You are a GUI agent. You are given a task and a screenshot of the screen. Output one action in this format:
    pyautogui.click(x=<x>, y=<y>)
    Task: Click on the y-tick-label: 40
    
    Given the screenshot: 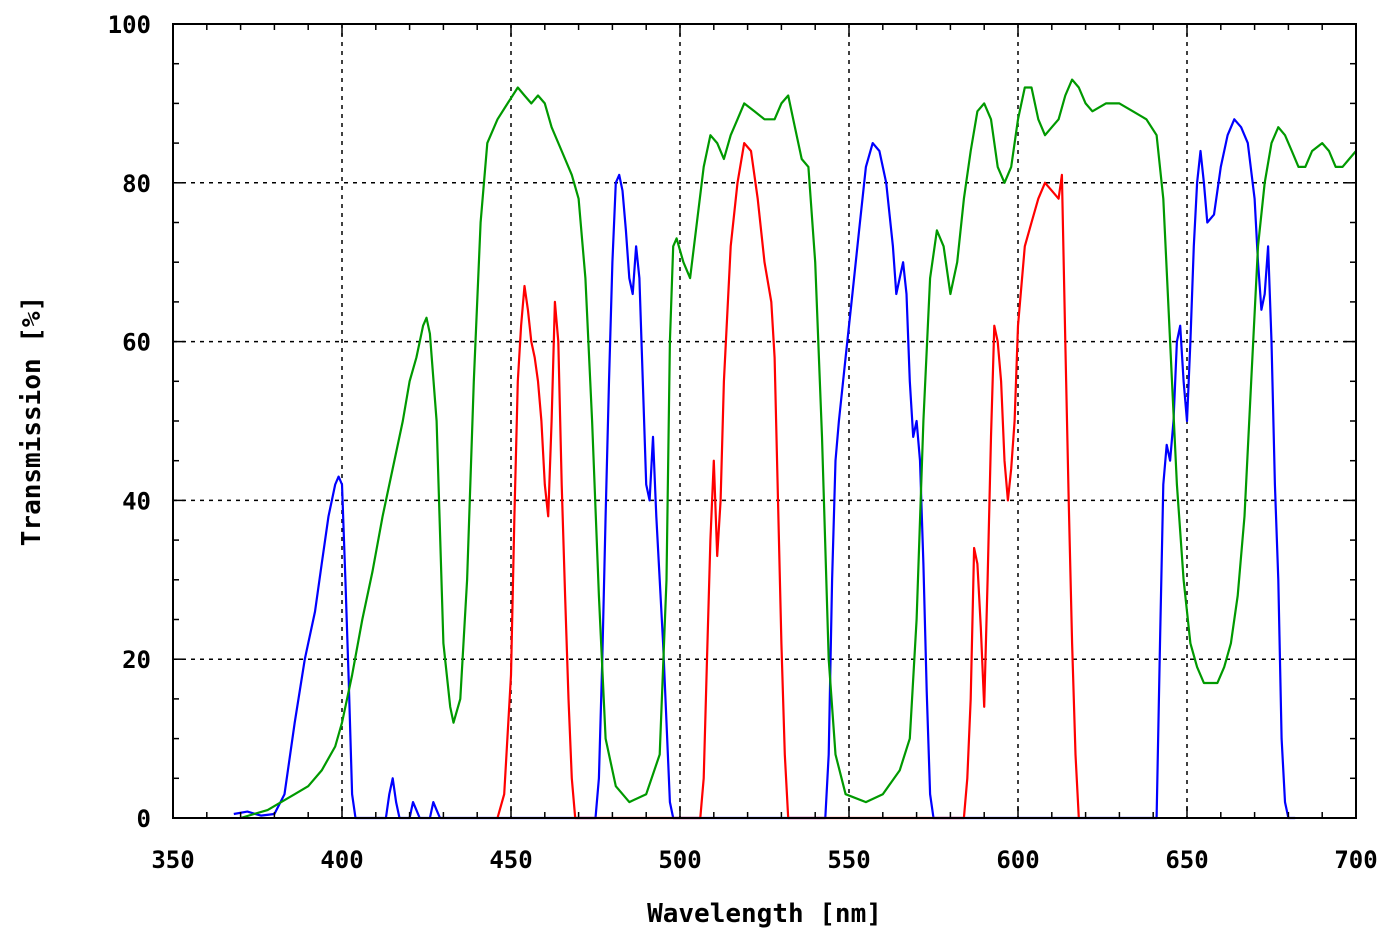 What is the action you would take?
    pyautogui.click(x=136, y=501)
    